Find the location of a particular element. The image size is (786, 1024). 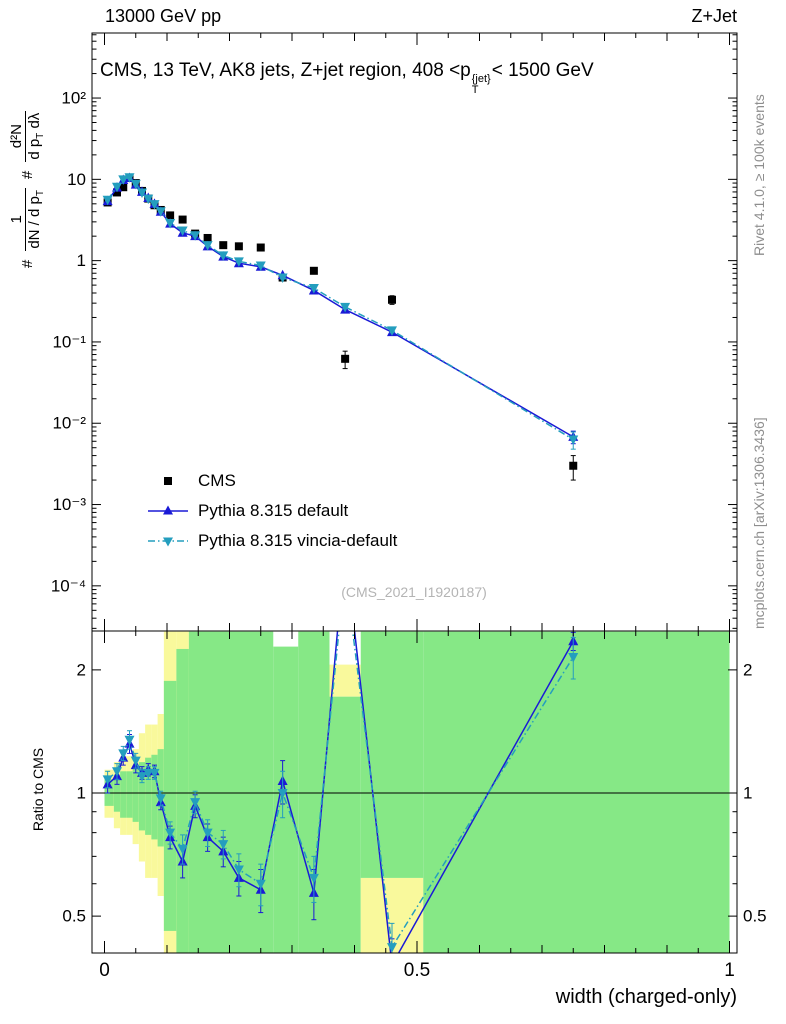

pt-superscript: {jet} is located at coordinates (481, 79).